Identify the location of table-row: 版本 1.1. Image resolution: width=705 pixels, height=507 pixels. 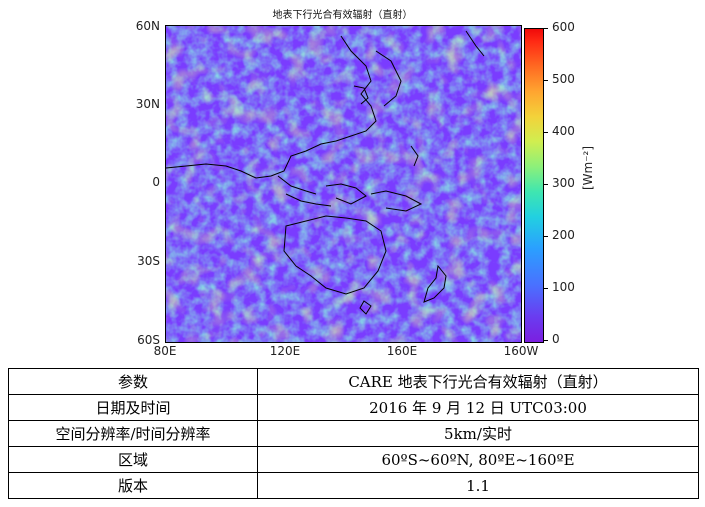
(353, 485).